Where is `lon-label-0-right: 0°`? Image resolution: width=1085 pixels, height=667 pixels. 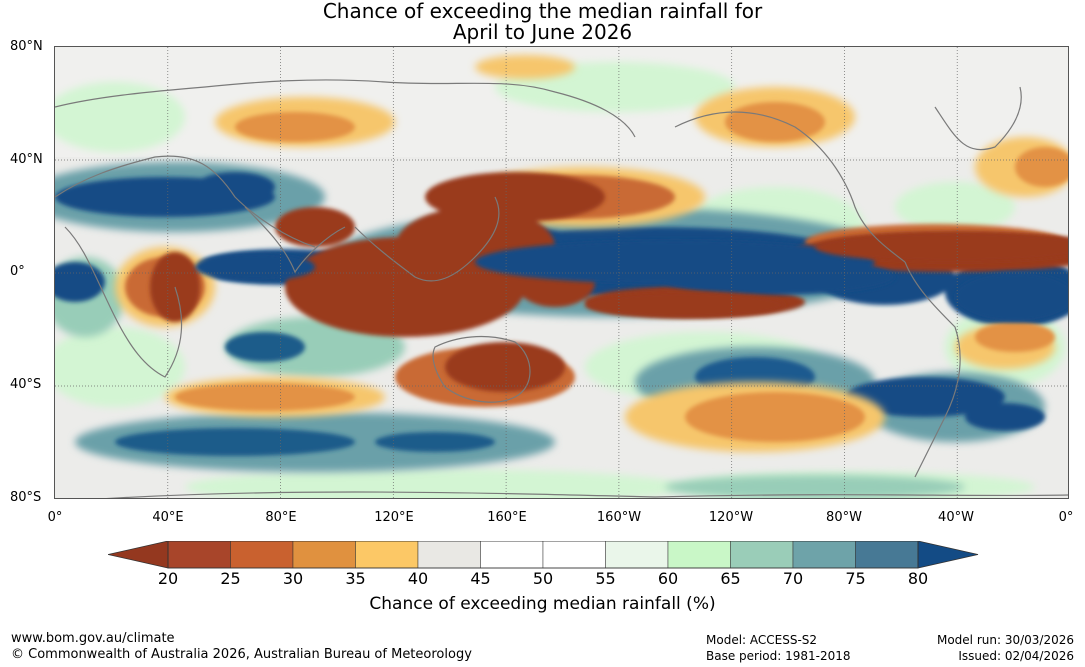
lon-label-0-right: 0° is located at coordinates (1066, 517).